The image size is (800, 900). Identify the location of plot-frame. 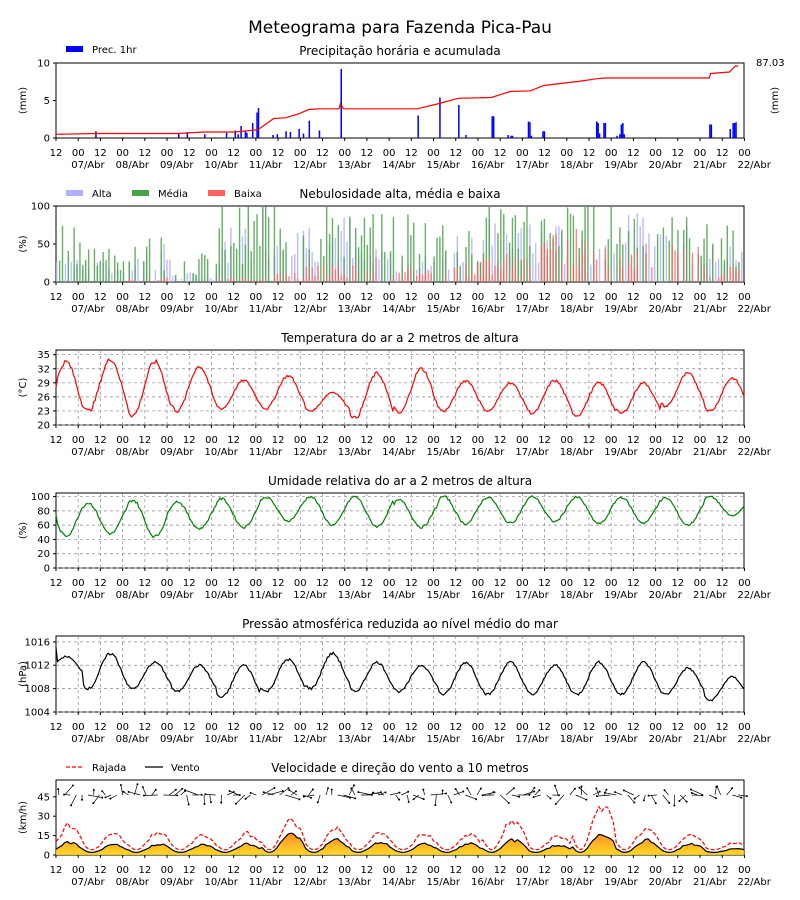
(400, 100).